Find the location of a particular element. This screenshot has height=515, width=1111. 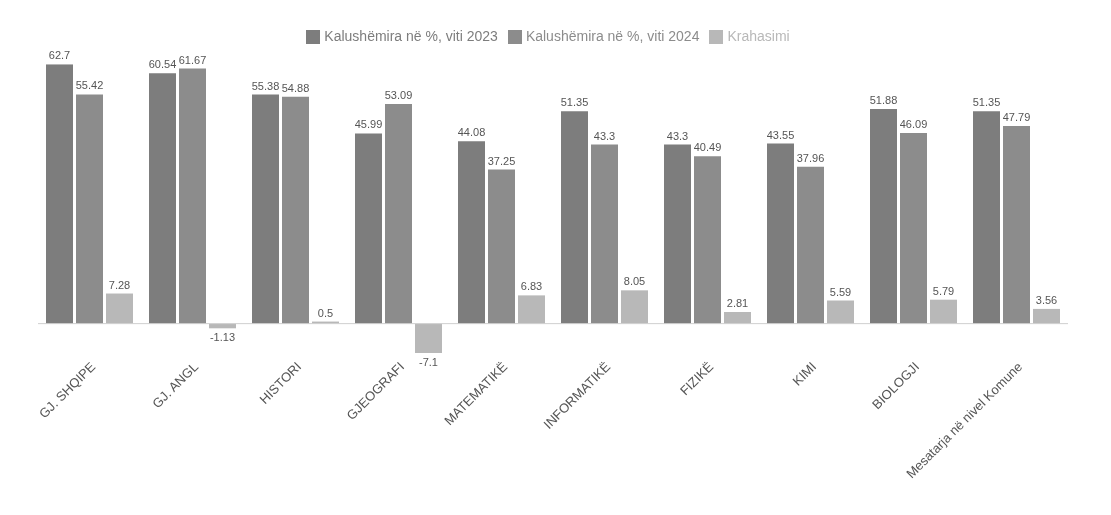

data-label: 37.96 is located at coordinates (810, 157).